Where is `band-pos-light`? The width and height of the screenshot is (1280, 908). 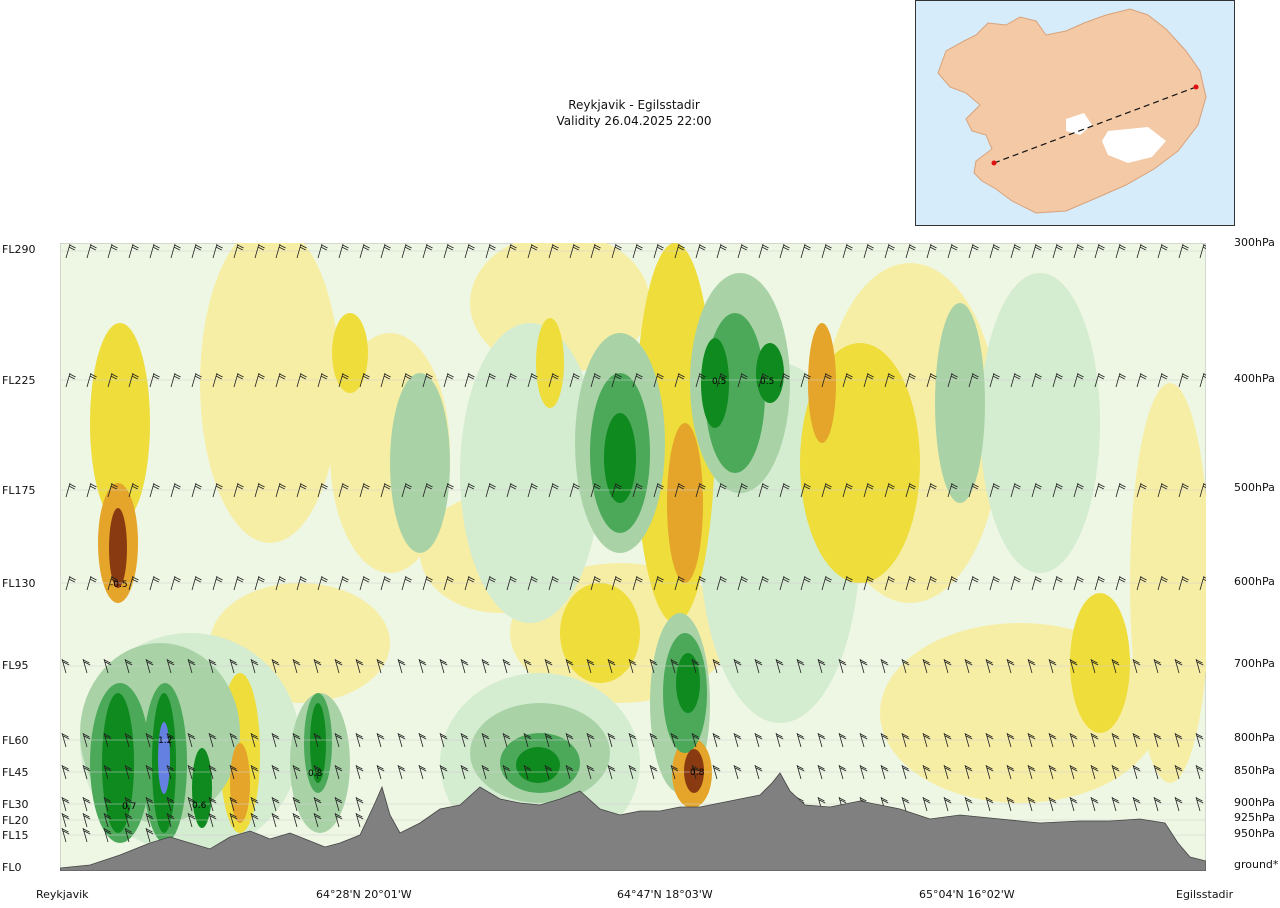
band-pos-light is located at coordinates (960, 403).